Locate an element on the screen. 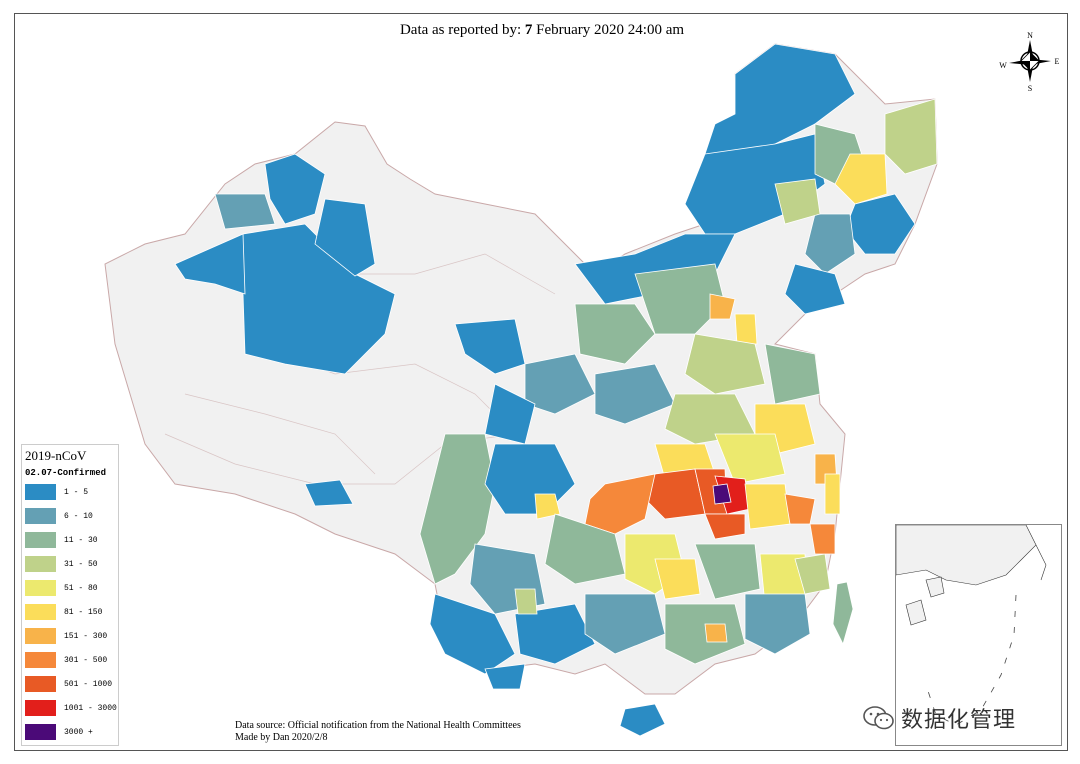 The width and height of the screenshot is (1080, 764). legend-item: 51 - 80 is located at coordinates (70, 588).